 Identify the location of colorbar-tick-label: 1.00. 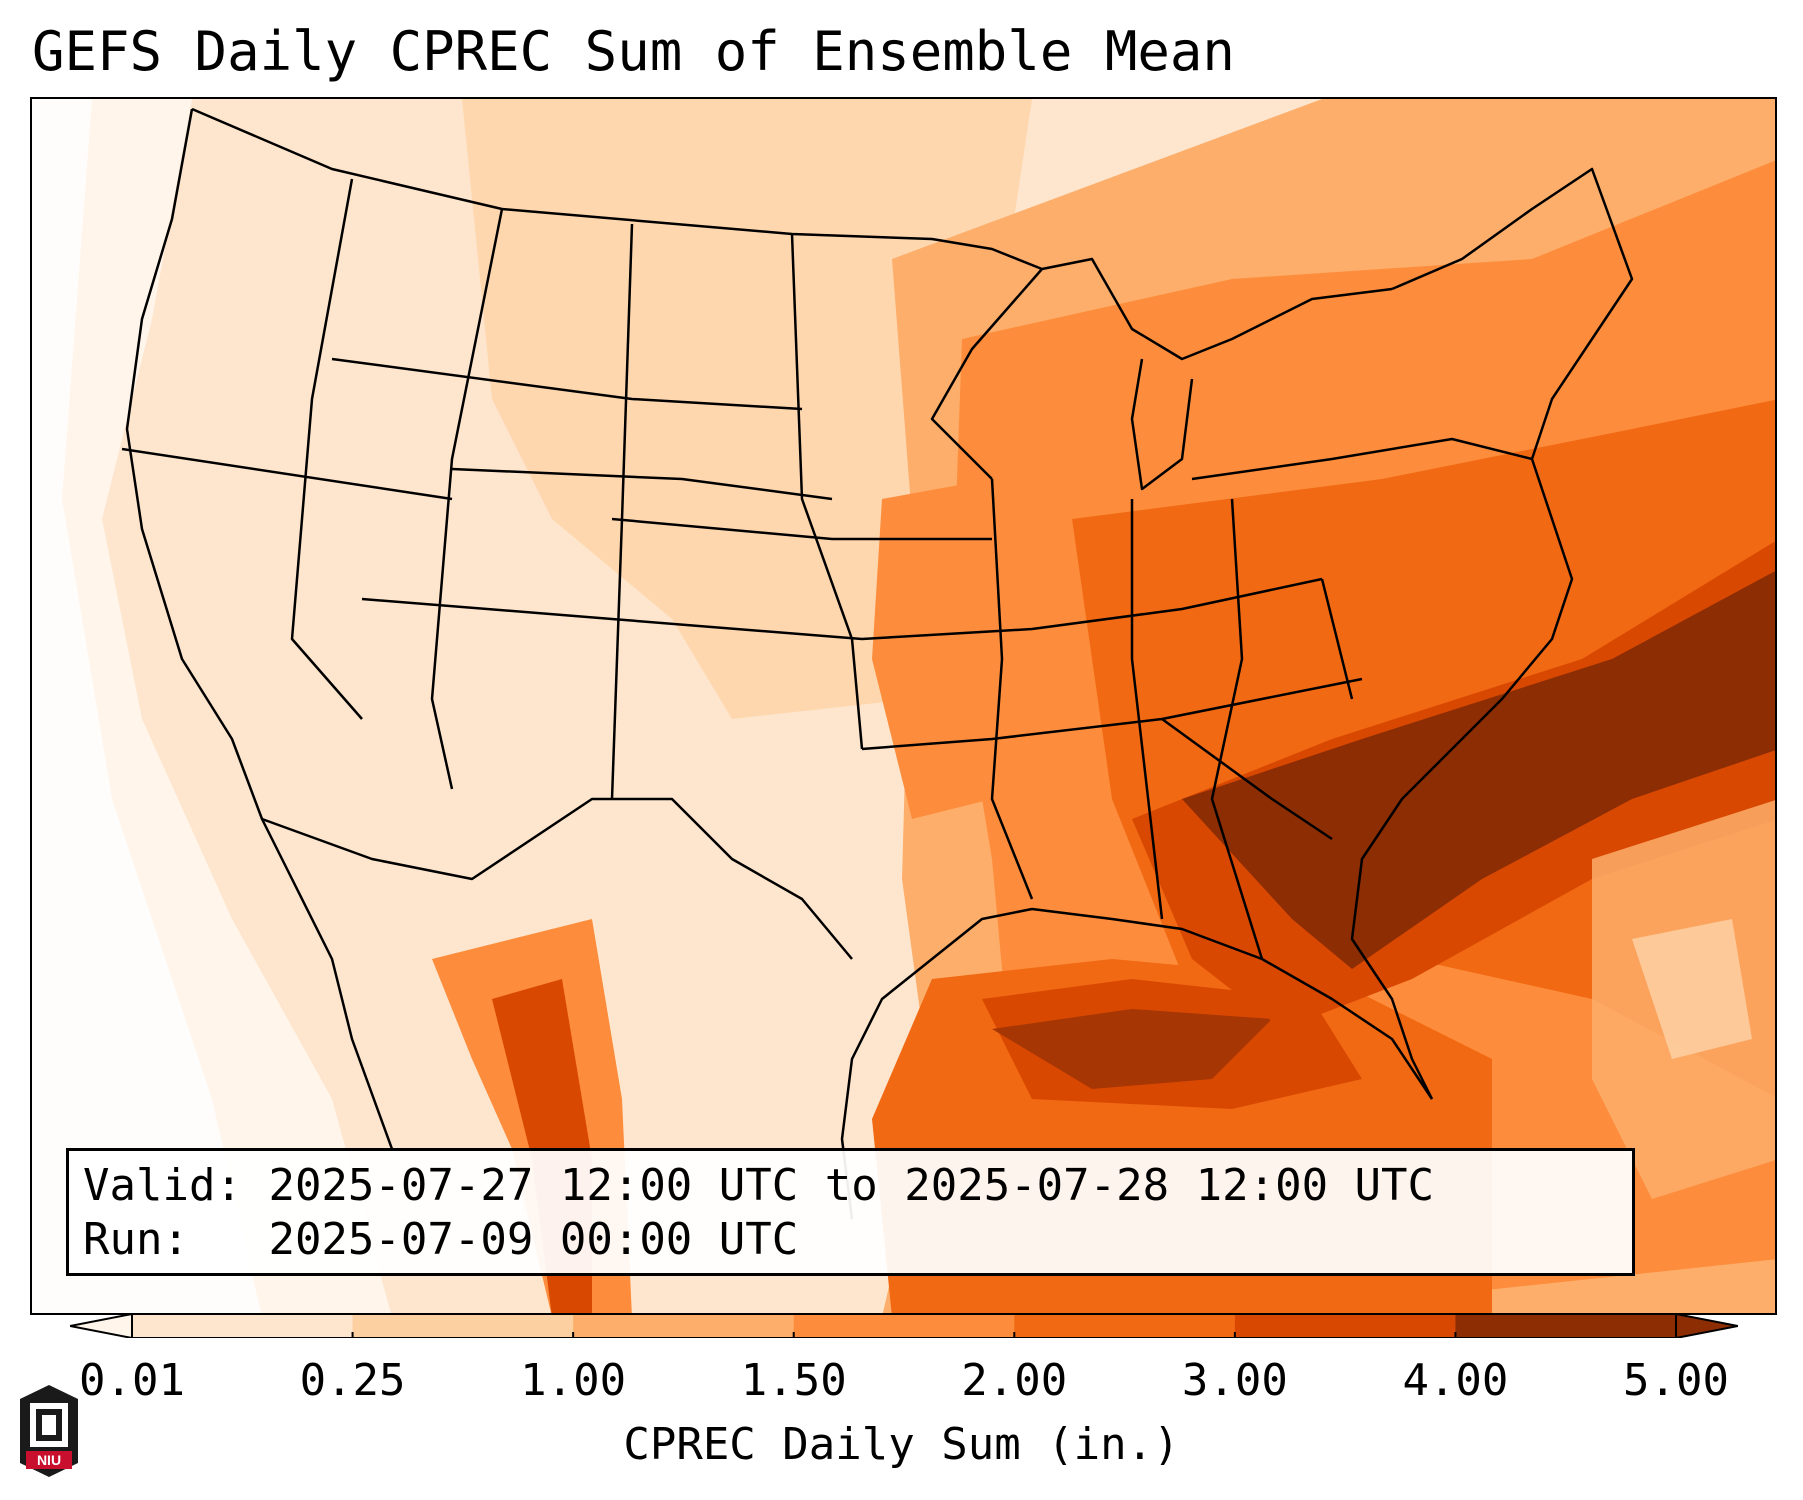
(573, 1380).